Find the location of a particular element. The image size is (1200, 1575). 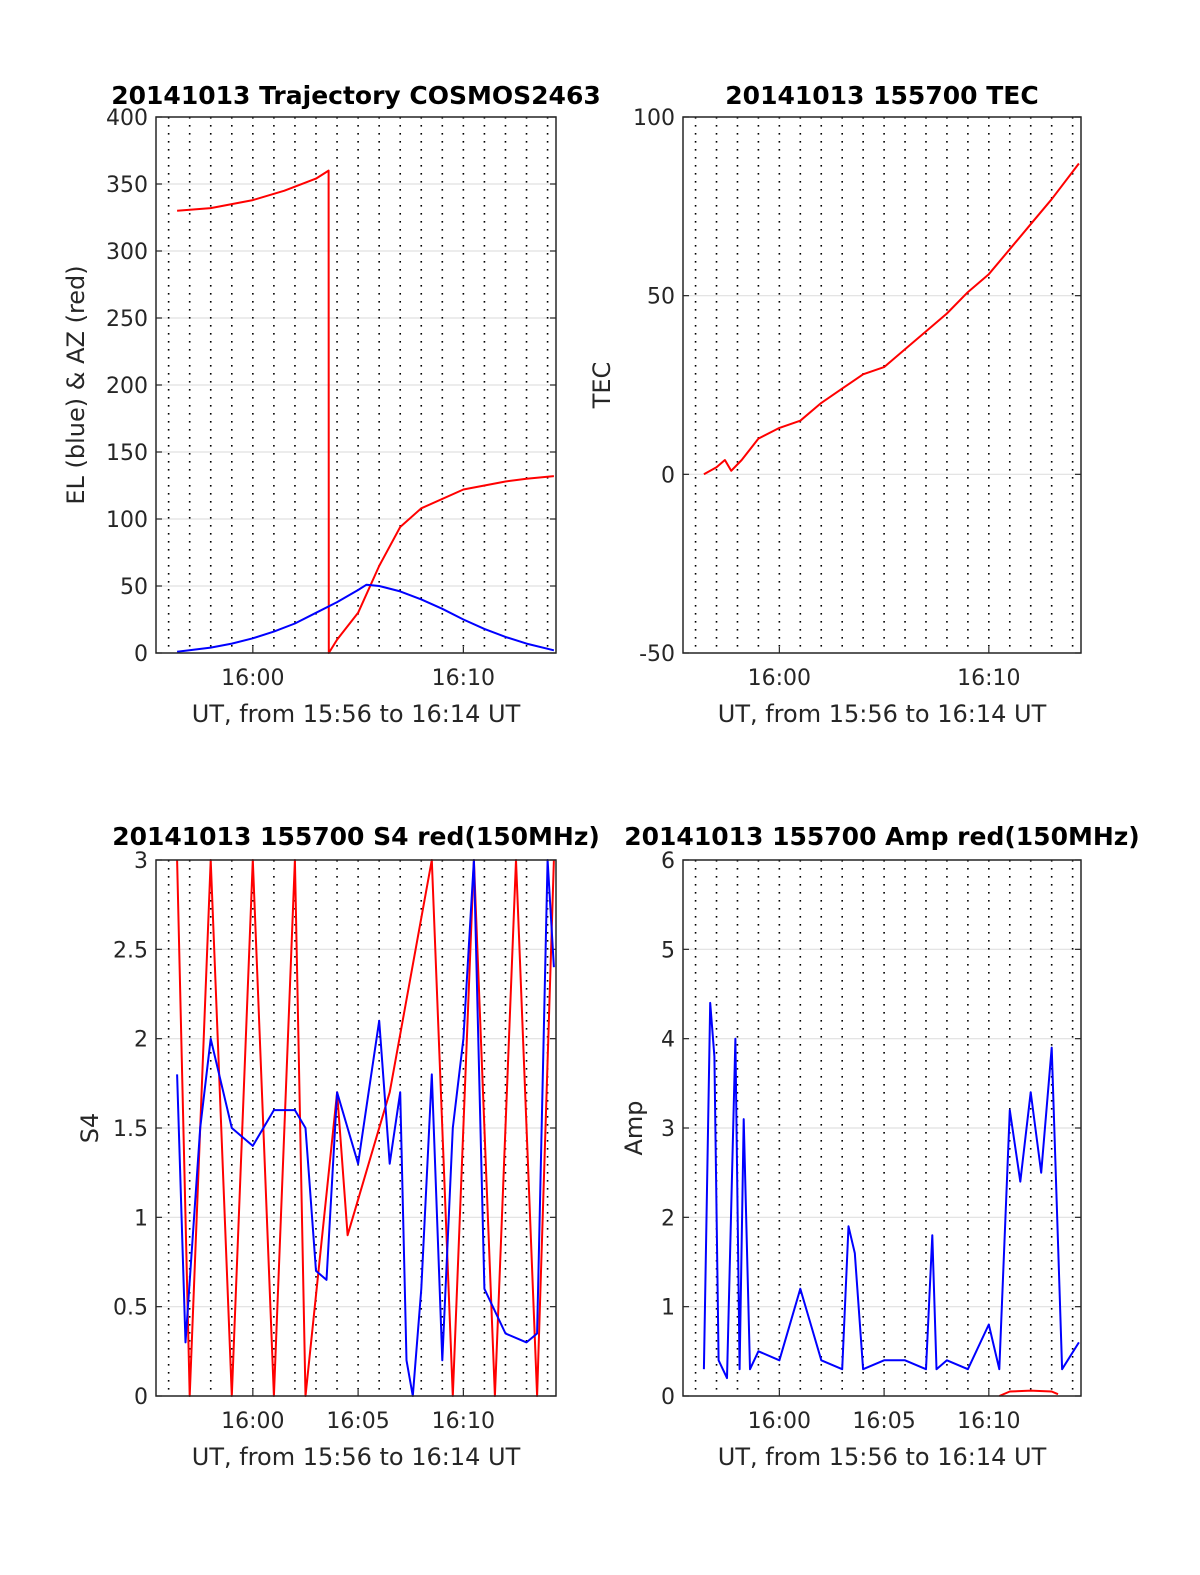

trajectory-xlabel: UT, from 15:56 to 16:14 UT is located at coordinates (356, 714).